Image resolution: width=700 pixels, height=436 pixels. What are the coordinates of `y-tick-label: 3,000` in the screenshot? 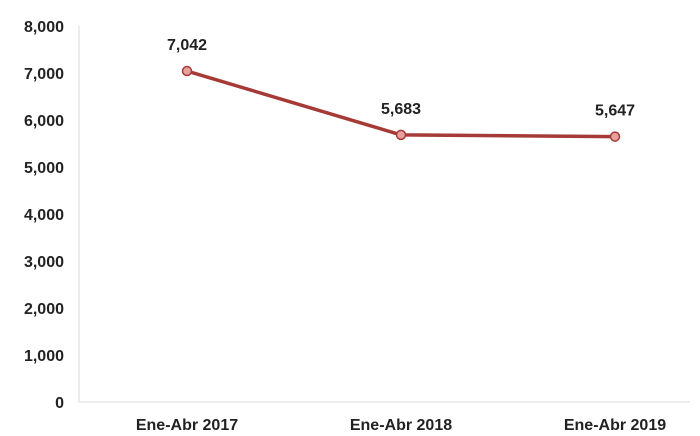 It's located at (44, 262).